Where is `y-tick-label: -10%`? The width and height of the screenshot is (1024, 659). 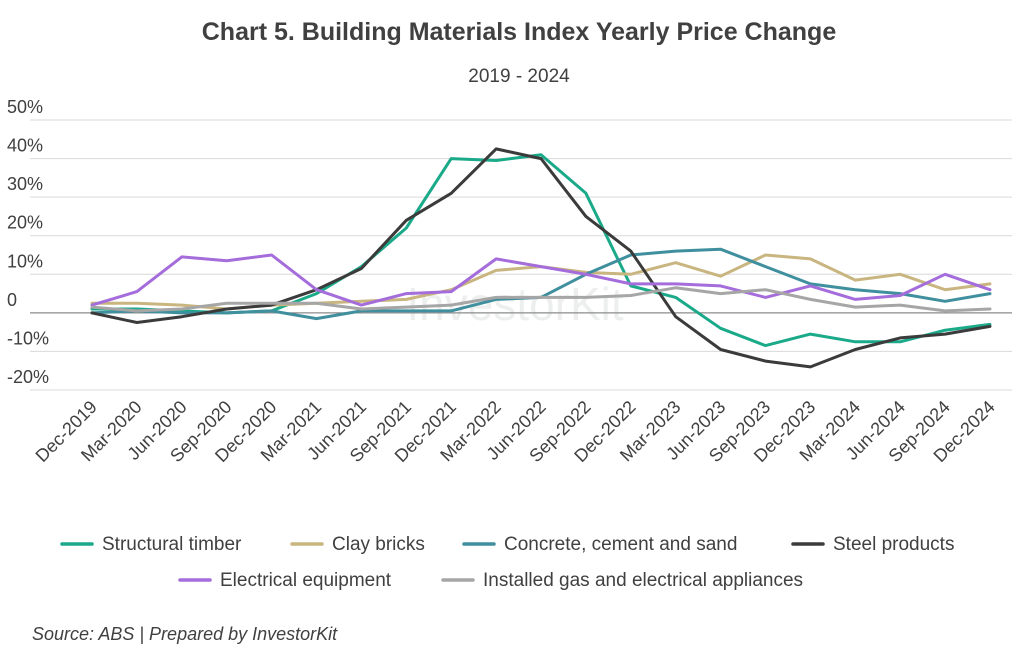 y-tick-label: -10% is located at coordinates (28, 338).